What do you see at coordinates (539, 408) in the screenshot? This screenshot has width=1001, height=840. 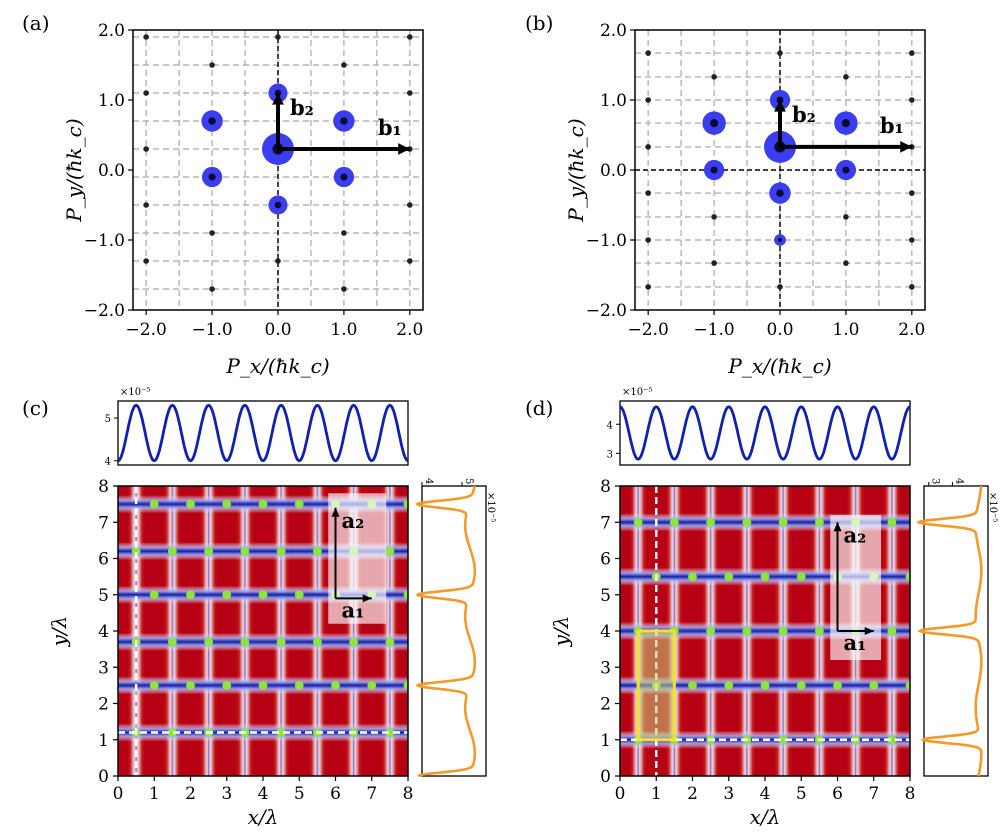 I see `panel-label-d: (d)` at bounding box center [539, 408].